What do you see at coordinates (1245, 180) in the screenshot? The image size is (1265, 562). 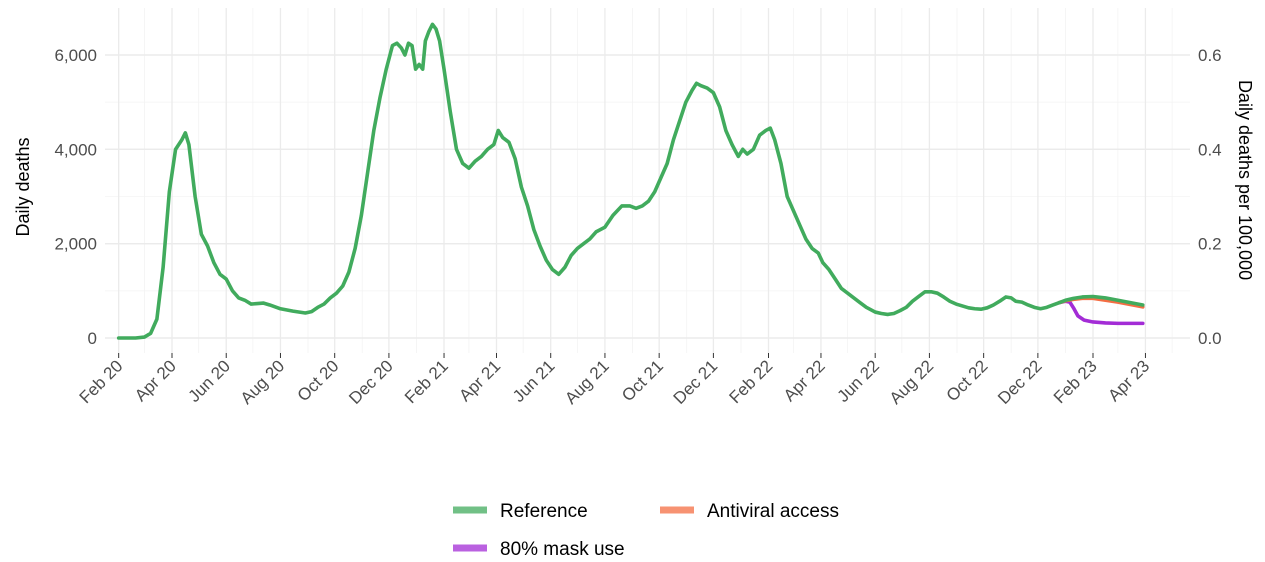 I see `y-axis-title-right: Daily deaths per 100,000` at bounding box center [1245, 180].